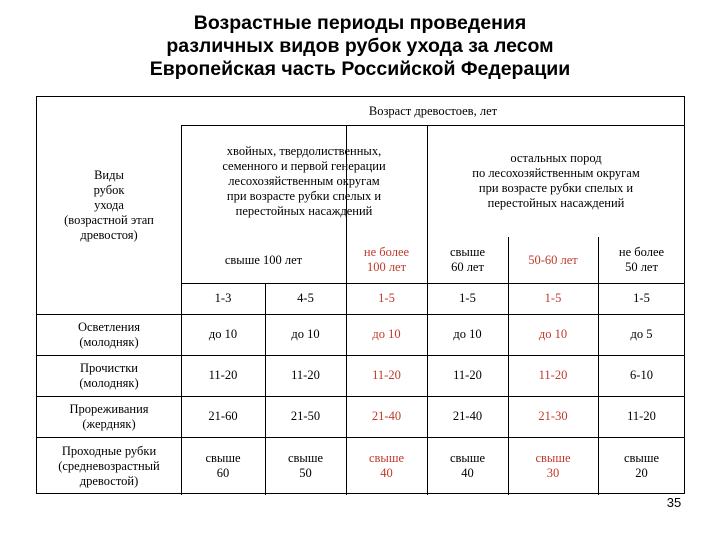  Describe the element at coordinates (305, 466) in the screenshot. I see `table-cell: свыше 50` at that location.